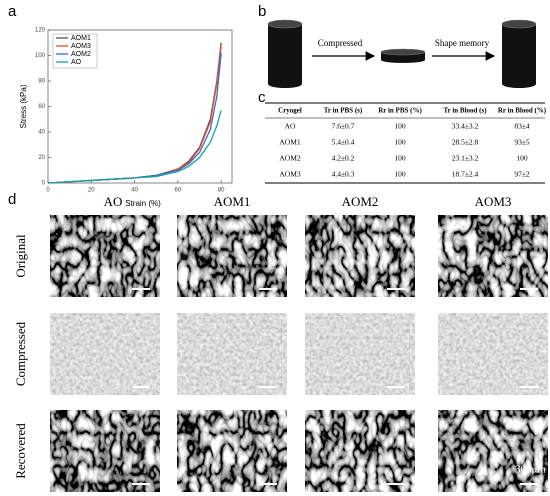 This screenshot has height=496, width=550. What do you see at coordinates (20, 353) in the screenshot?
I see `row-label: Compressed` at bounding box center [20, 353].